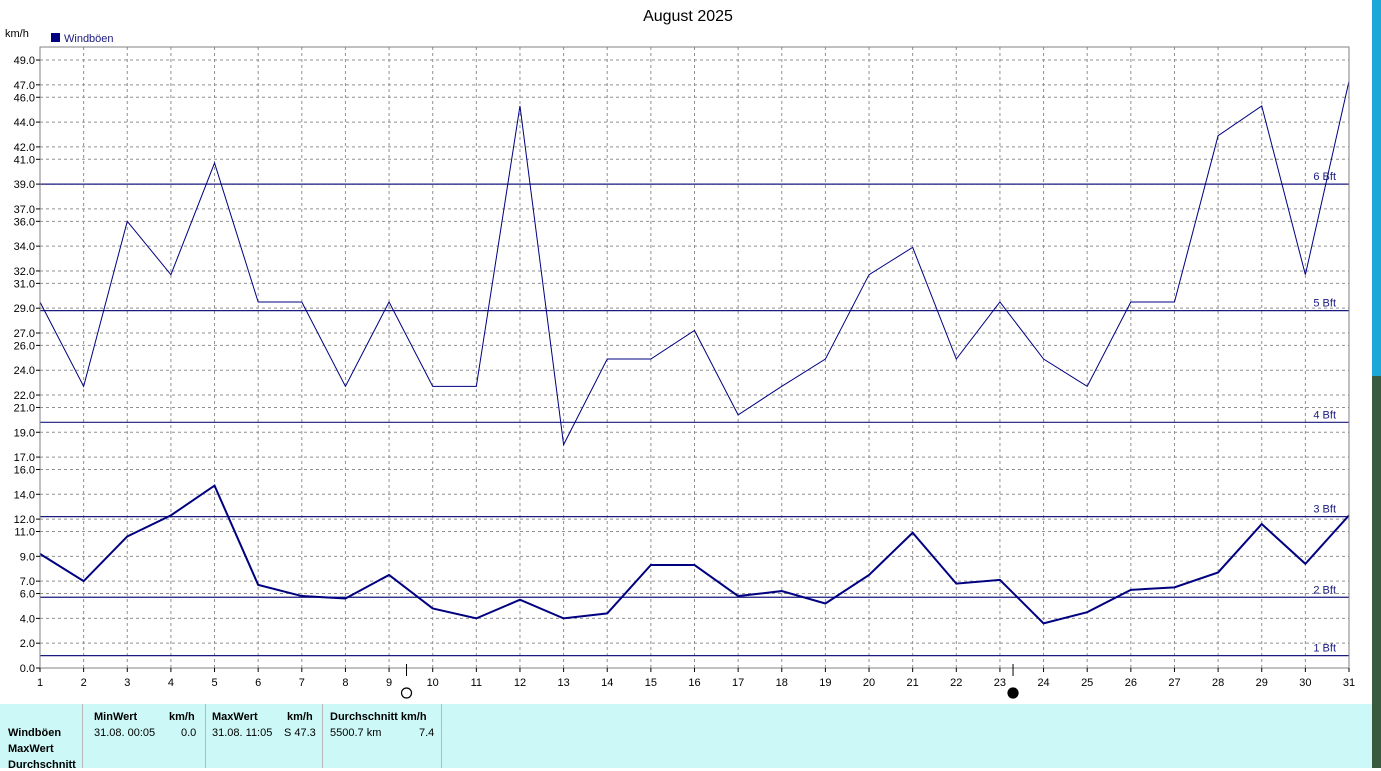  Describe the element at coordinates (688, 16) in the screenshot. I see `chart-title: August 2025` at that location.